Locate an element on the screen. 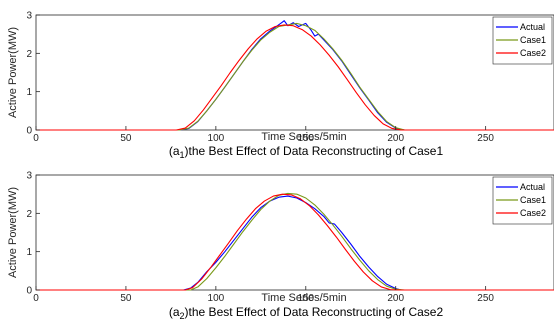 Image resolution: width=554 pixels, height=334 pixels. caption-subscript: 2 is located at coordinates (182, 316).